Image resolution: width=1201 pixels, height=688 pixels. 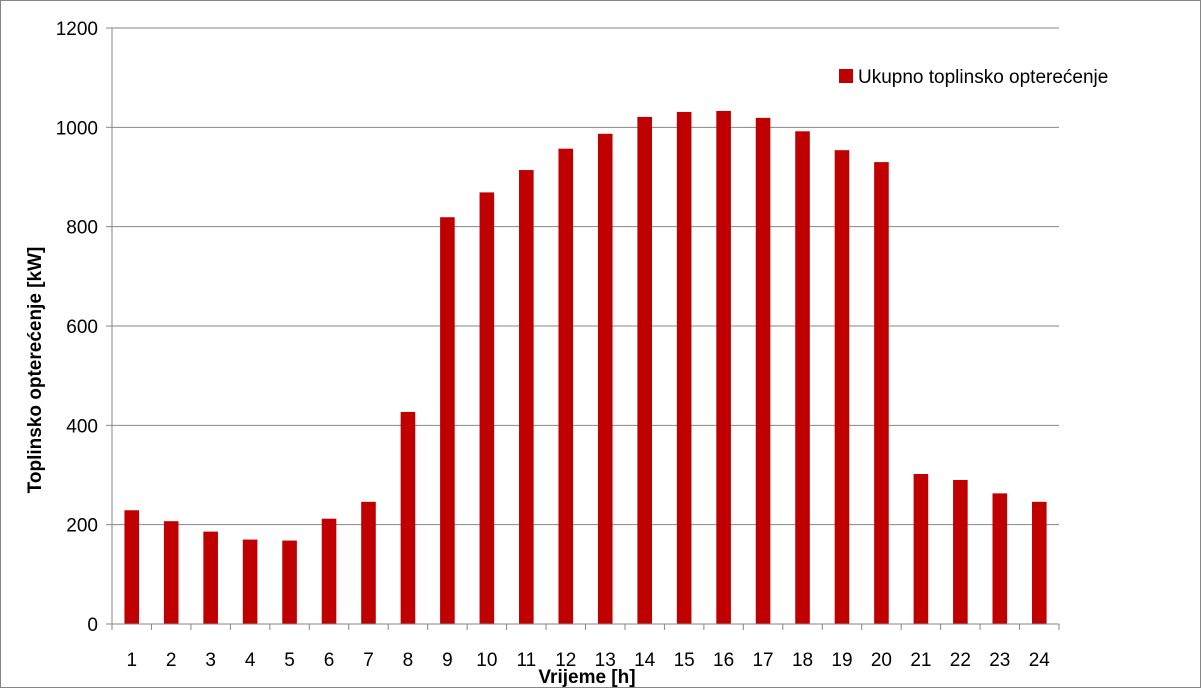 What do you see at coordinates (250, 660) in the screenshot?
I see `x-tick-label: 4` at bounding box center [250, 660].